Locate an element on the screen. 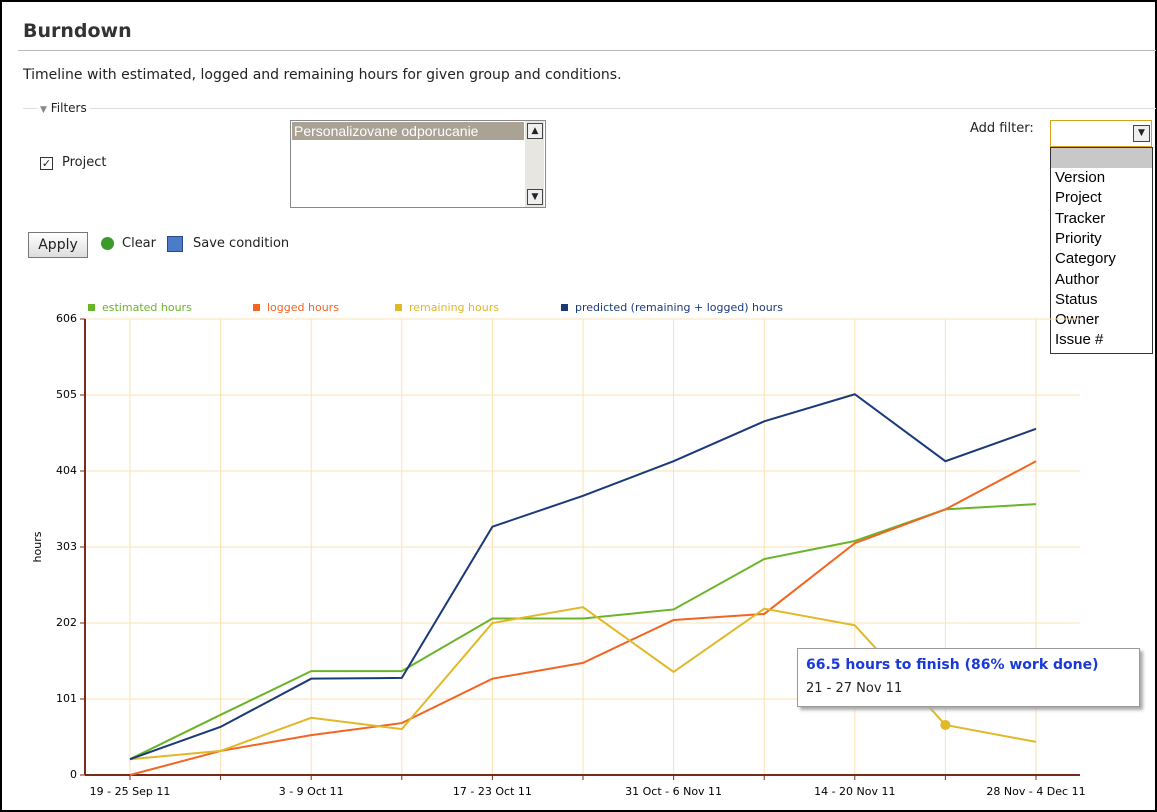 The height and width of the screenshot is (812, 1157). save-link: Save condition is located at coordinates (241, 243).